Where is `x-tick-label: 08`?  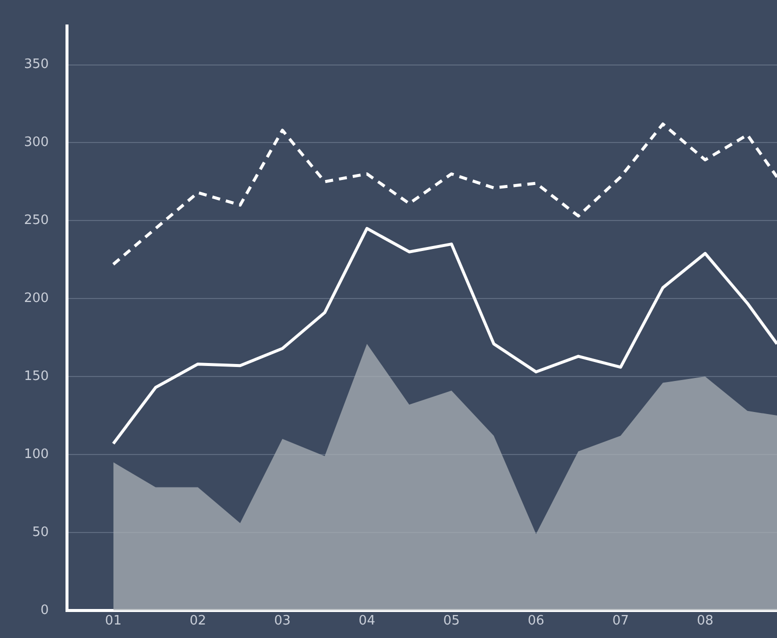 x-tick-label: 08 is located at coordinates (705, 621).